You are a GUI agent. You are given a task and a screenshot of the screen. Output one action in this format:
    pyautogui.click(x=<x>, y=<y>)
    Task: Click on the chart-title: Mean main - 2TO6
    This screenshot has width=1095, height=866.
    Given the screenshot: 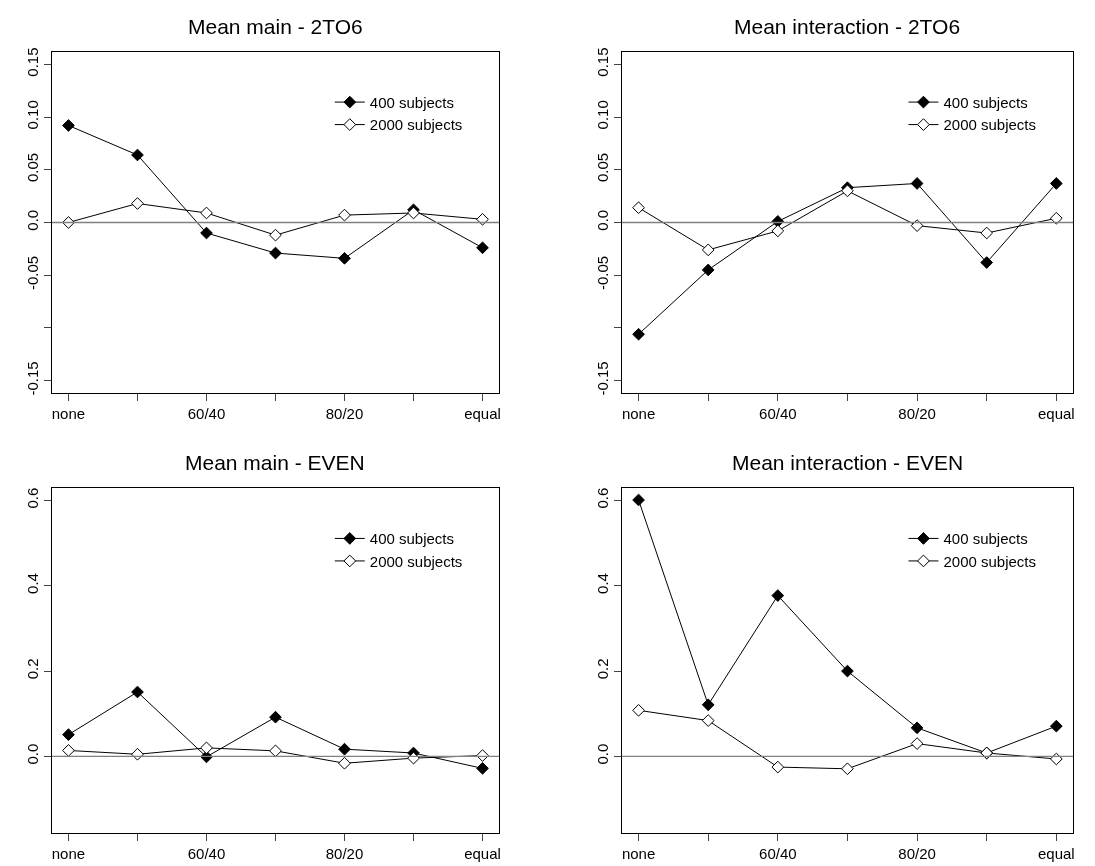 What is the action you would take?
    pyautogui.click(x=275, y=26)
    